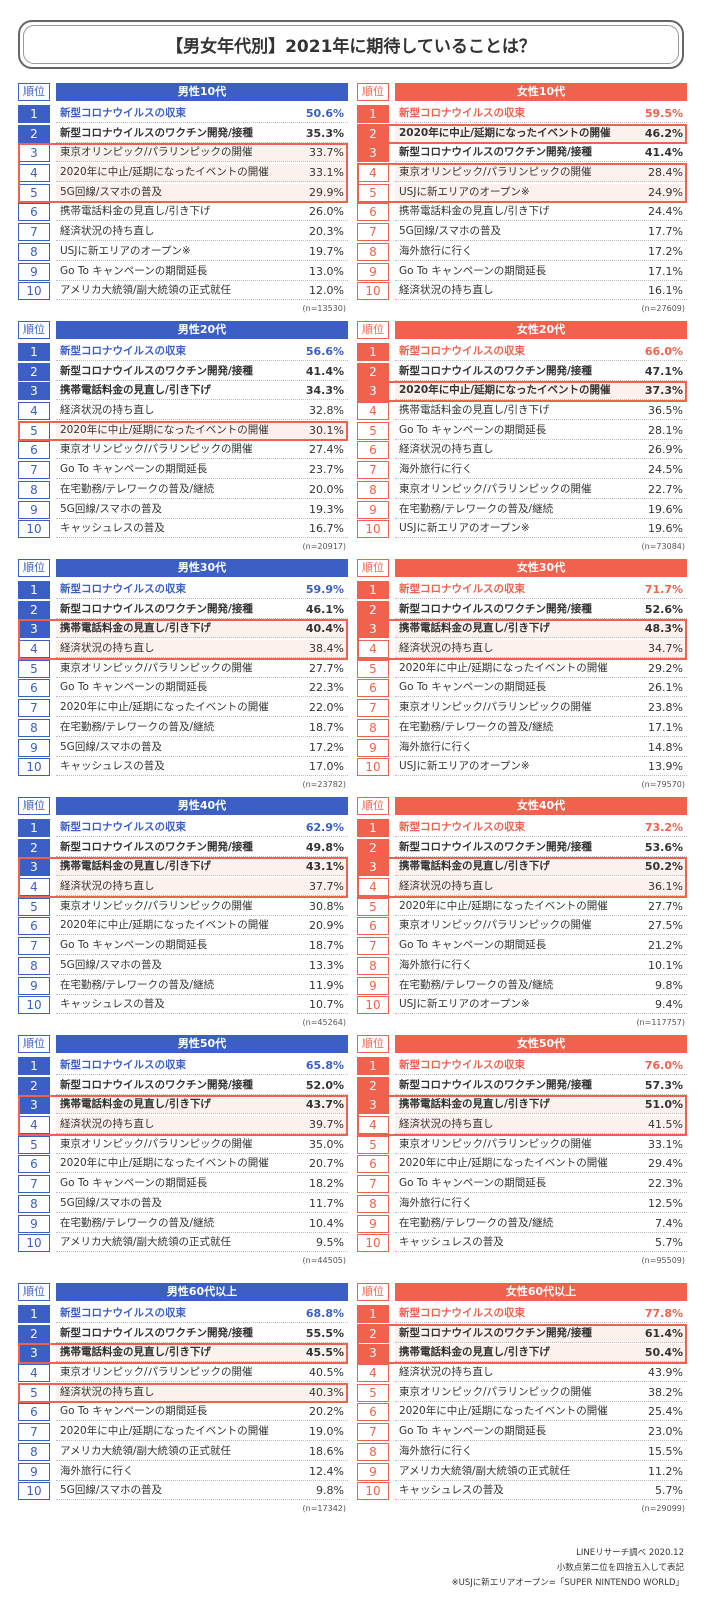 The height and width of the screenshot is (1609, 720). I want to click on ranking-item: 携帯電話料金の見直し/引き下げ 26.0%, so click(202, 212).